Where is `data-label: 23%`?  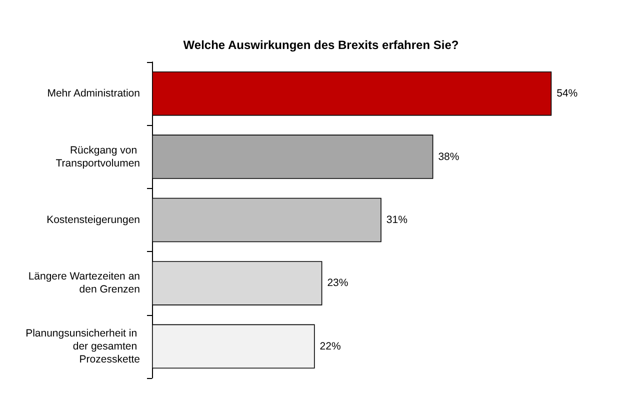
data-label: 23% is located at coordinates (337, 283).